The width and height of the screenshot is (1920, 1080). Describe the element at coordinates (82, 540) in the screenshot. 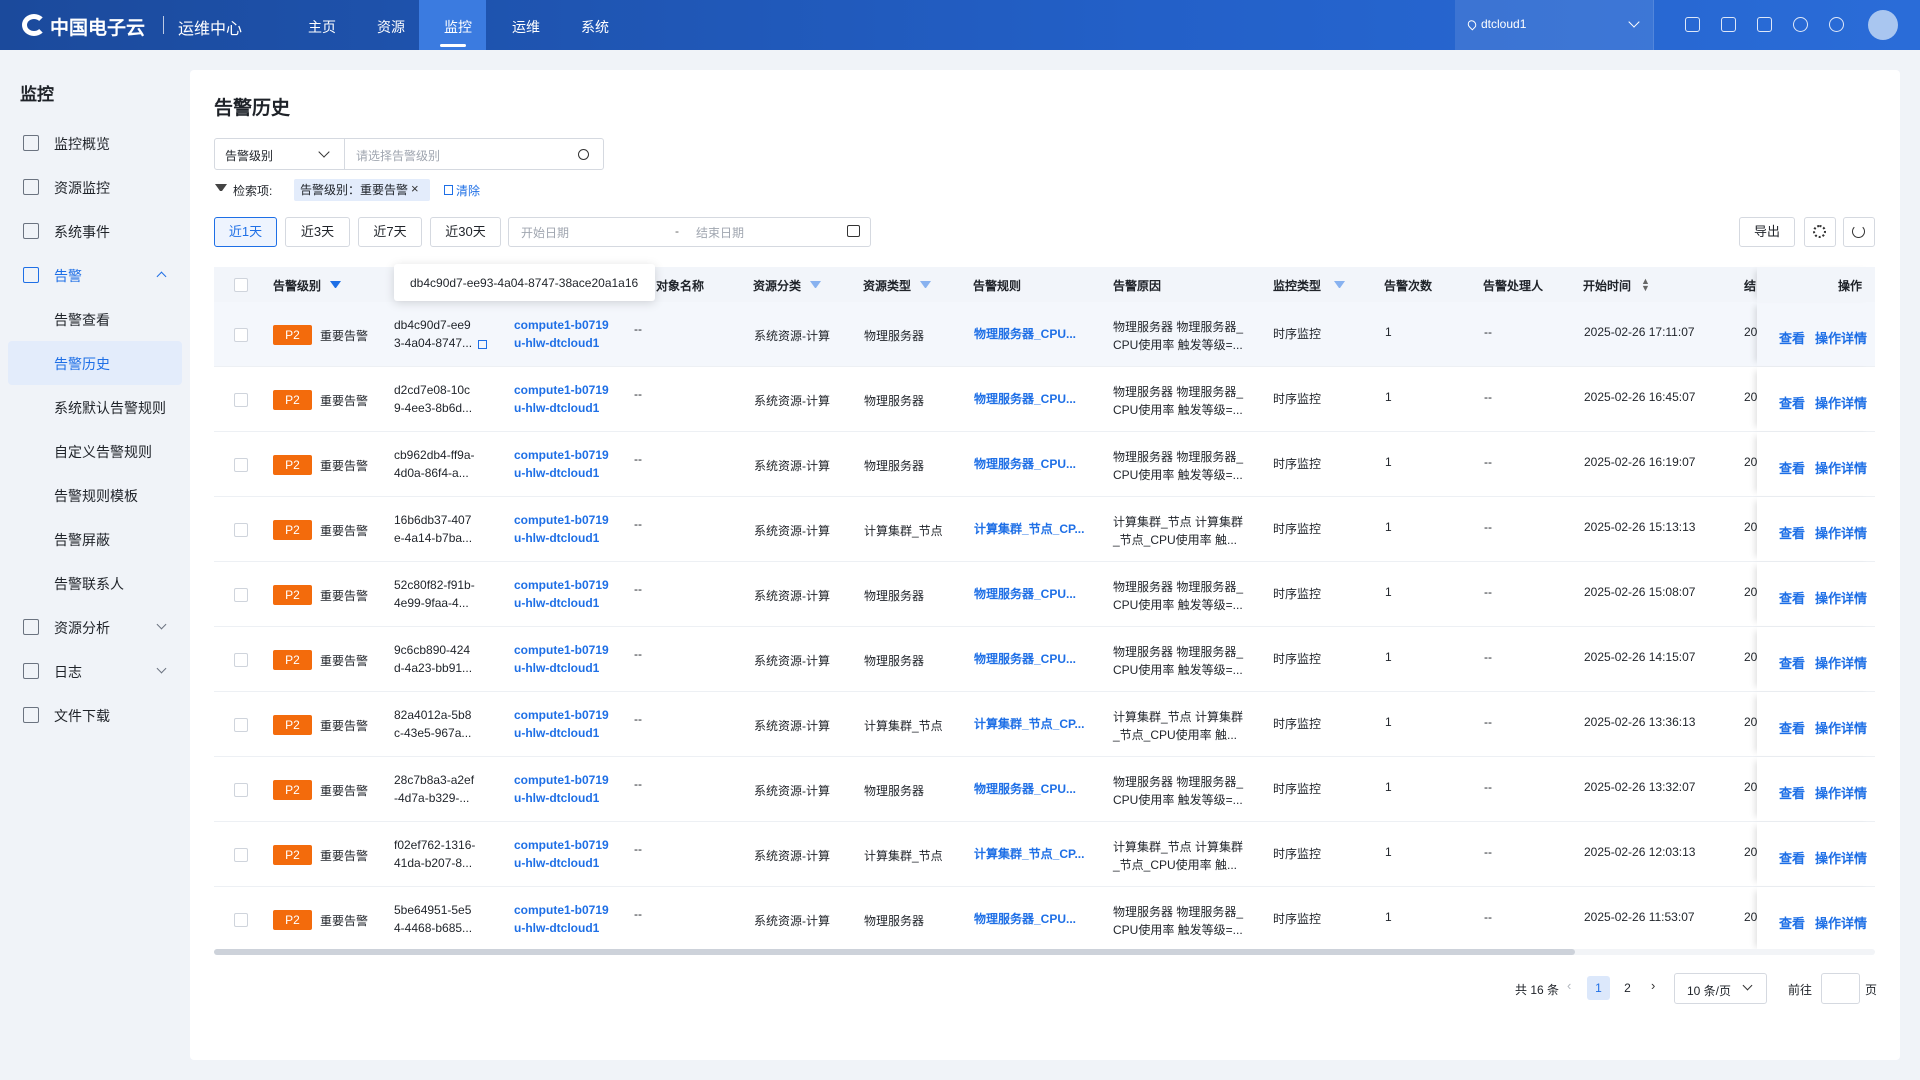

I see `submenu-item: 告警屏蔽` at that location.